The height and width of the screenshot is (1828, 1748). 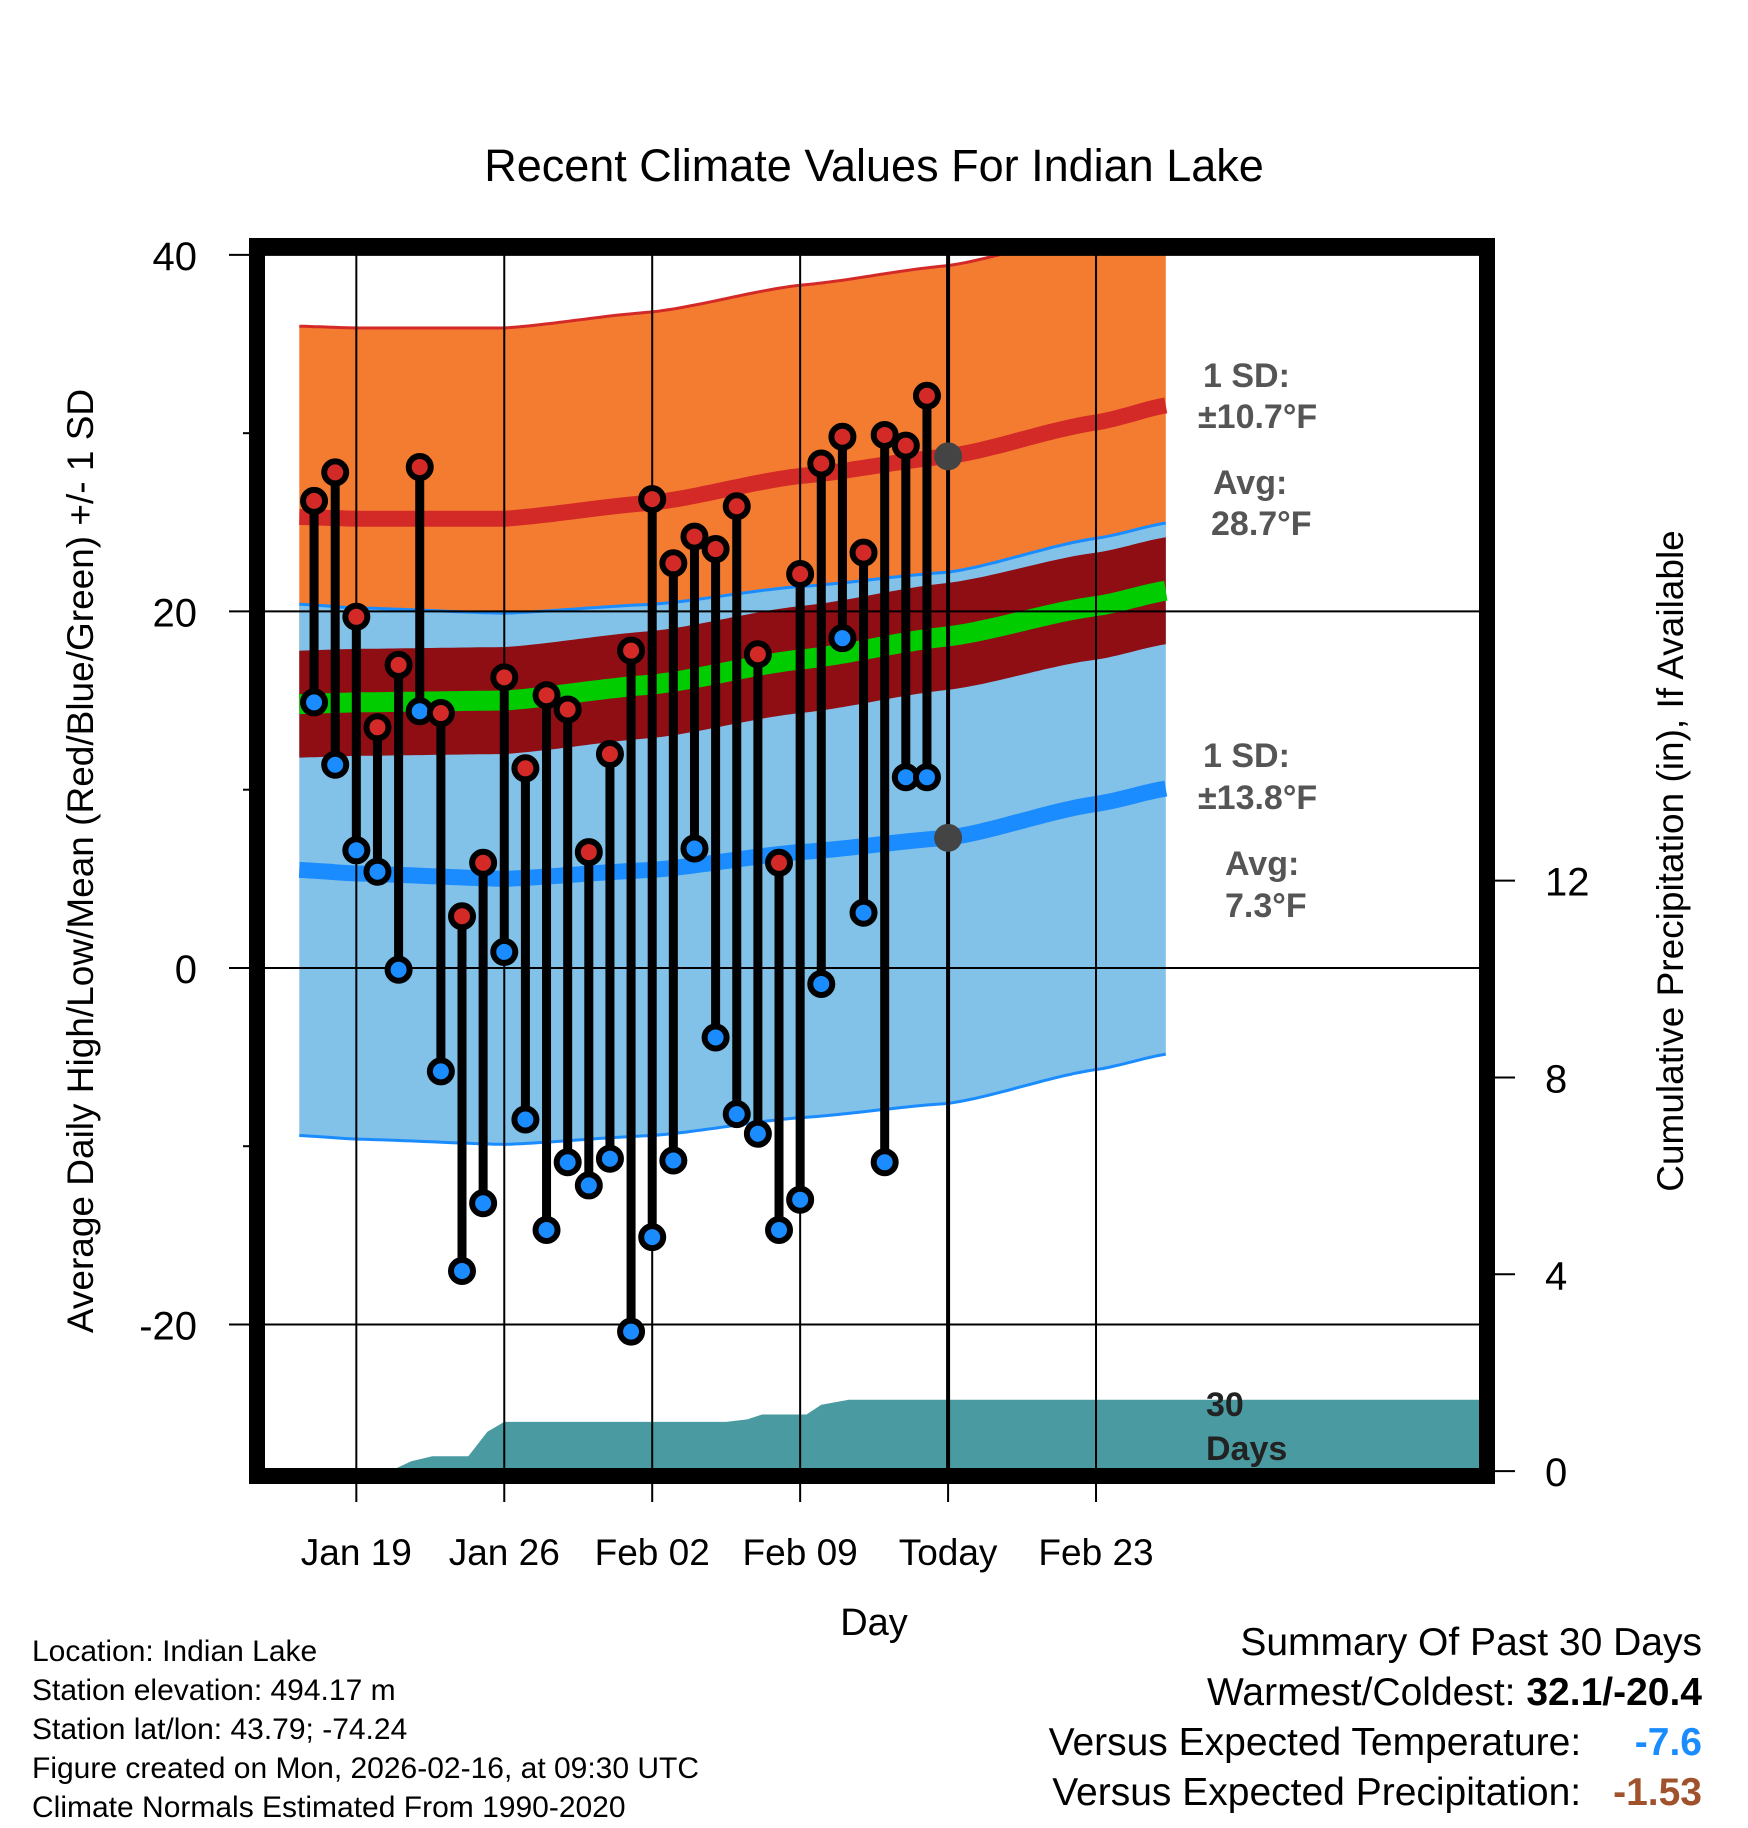 What do you see at coordinates (220, 1729) in the screenshot?
I see `latlon-text: Station lat/lon: 43.79; -74.24` at bounding box center [220, 1729].